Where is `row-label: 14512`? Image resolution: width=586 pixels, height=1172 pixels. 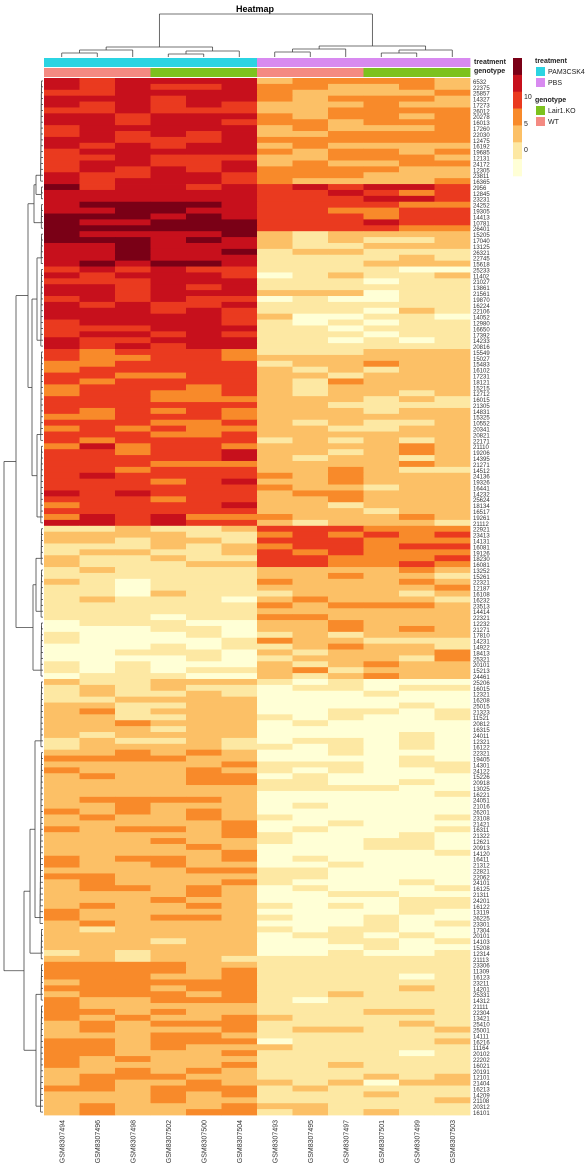 row-label: 14512 is located at coordinates (481, 472).